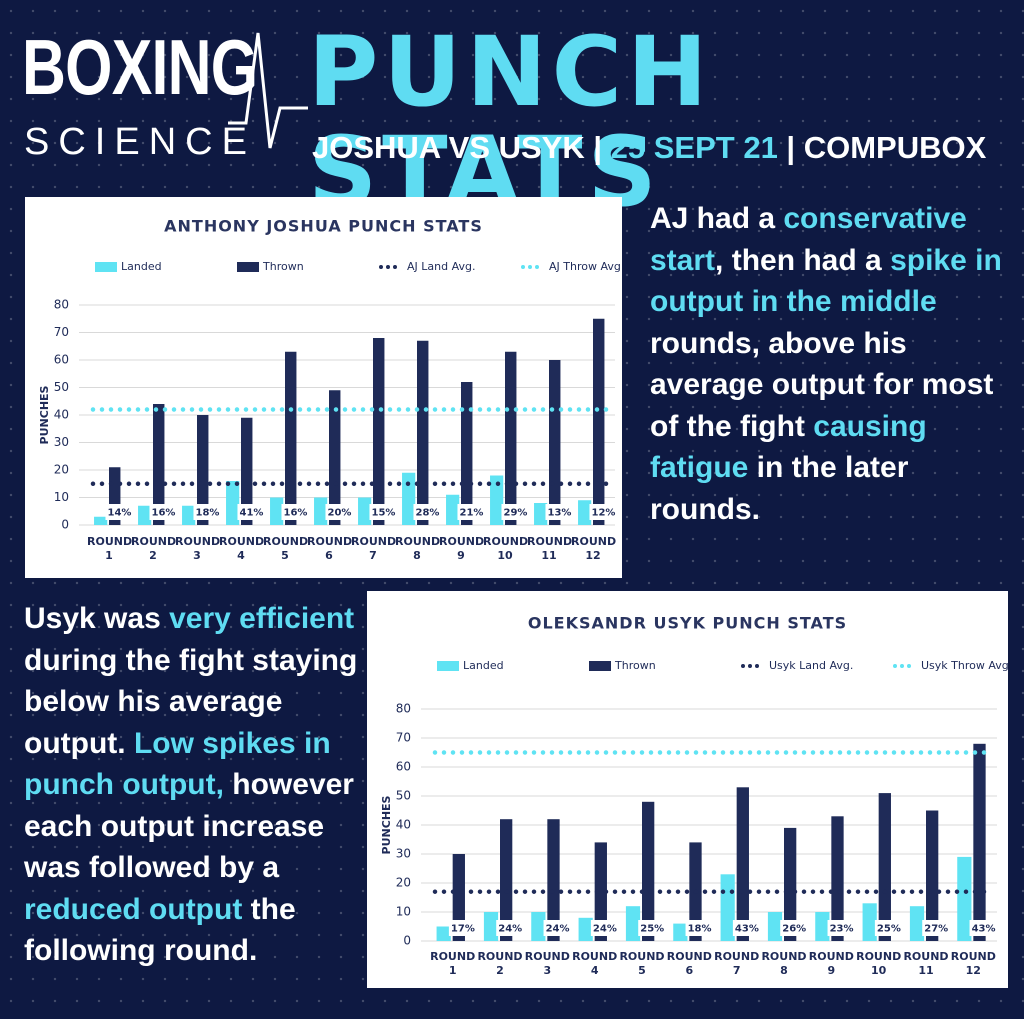 The width and height of the screenshot is (1024, 1019). Describe the element at coordinates (418, 548) in the screenshot. I see `x-tick-label: ROUND 8` at that location.